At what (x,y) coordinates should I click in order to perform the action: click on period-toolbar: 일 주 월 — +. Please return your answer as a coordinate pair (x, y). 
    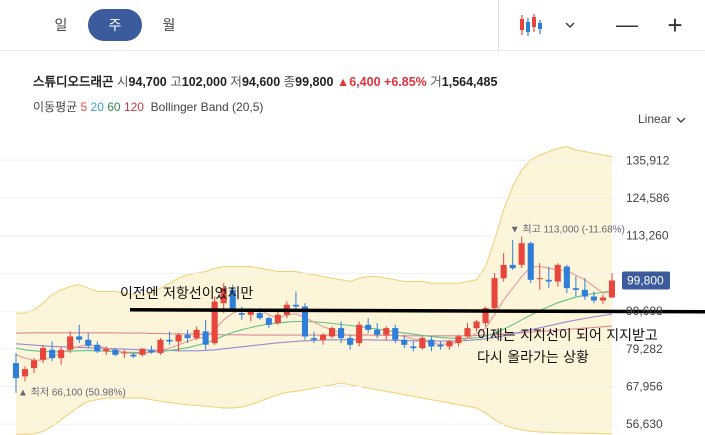
    Looking at the image, I should click on (352, 25).